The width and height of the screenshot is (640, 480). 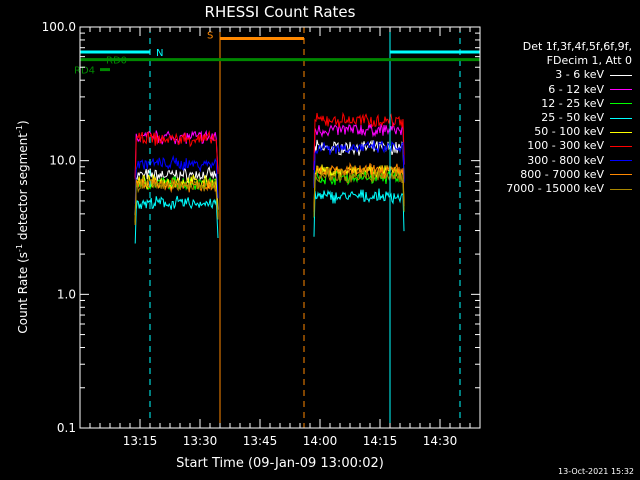 I want to click on y-tick-label: 10.0, so click(x=62, y=161).